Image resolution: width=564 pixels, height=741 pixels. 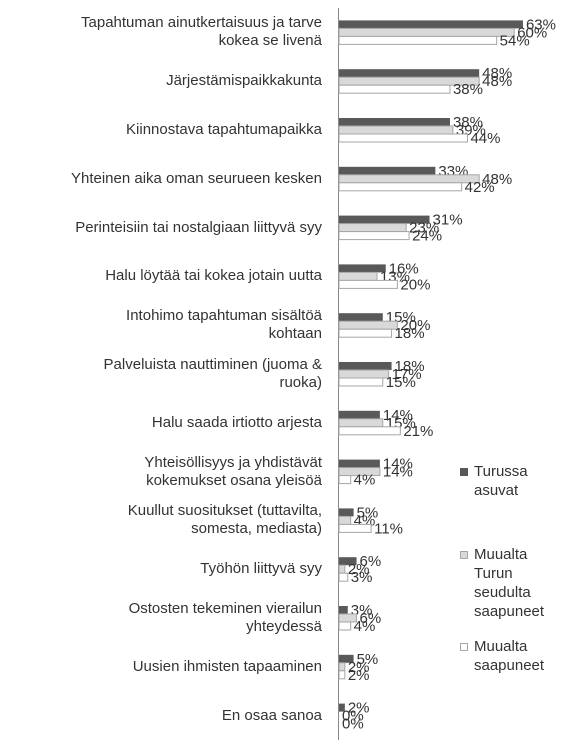 I want to click on value-label: 60%, so click(x=532, y=32).